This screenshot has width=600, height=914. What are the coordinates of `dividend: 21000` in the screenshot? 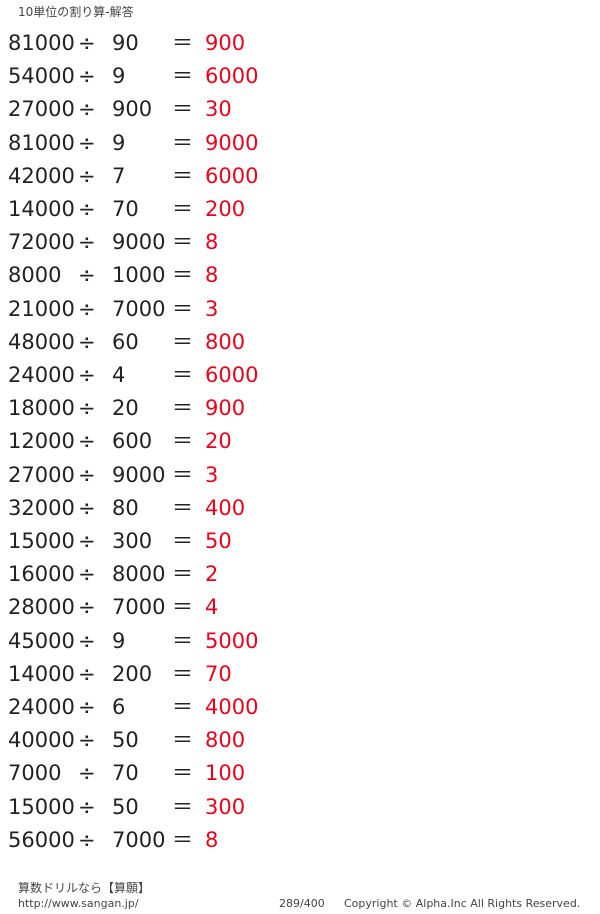 It's located at (41, 308).